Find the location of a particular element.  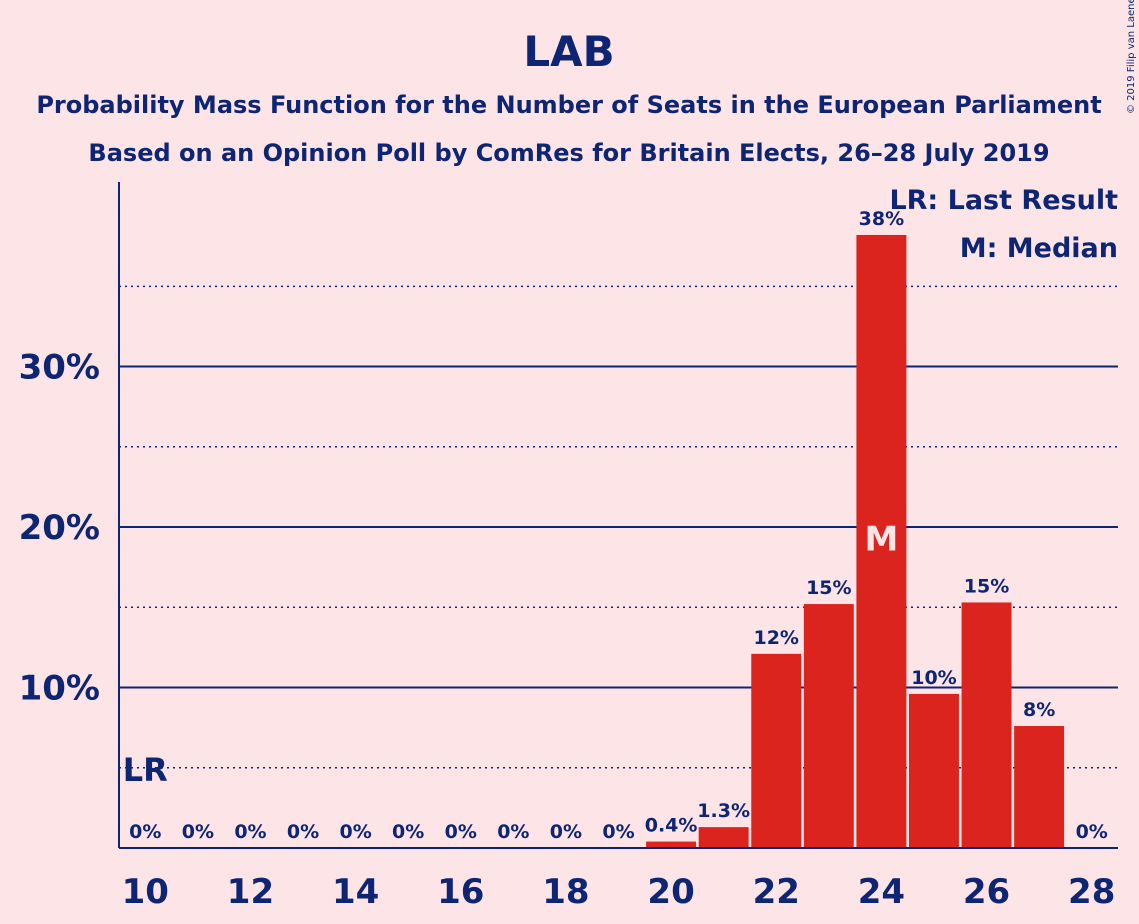

y-tick-label: 10% is located at coordinates (59, 689).